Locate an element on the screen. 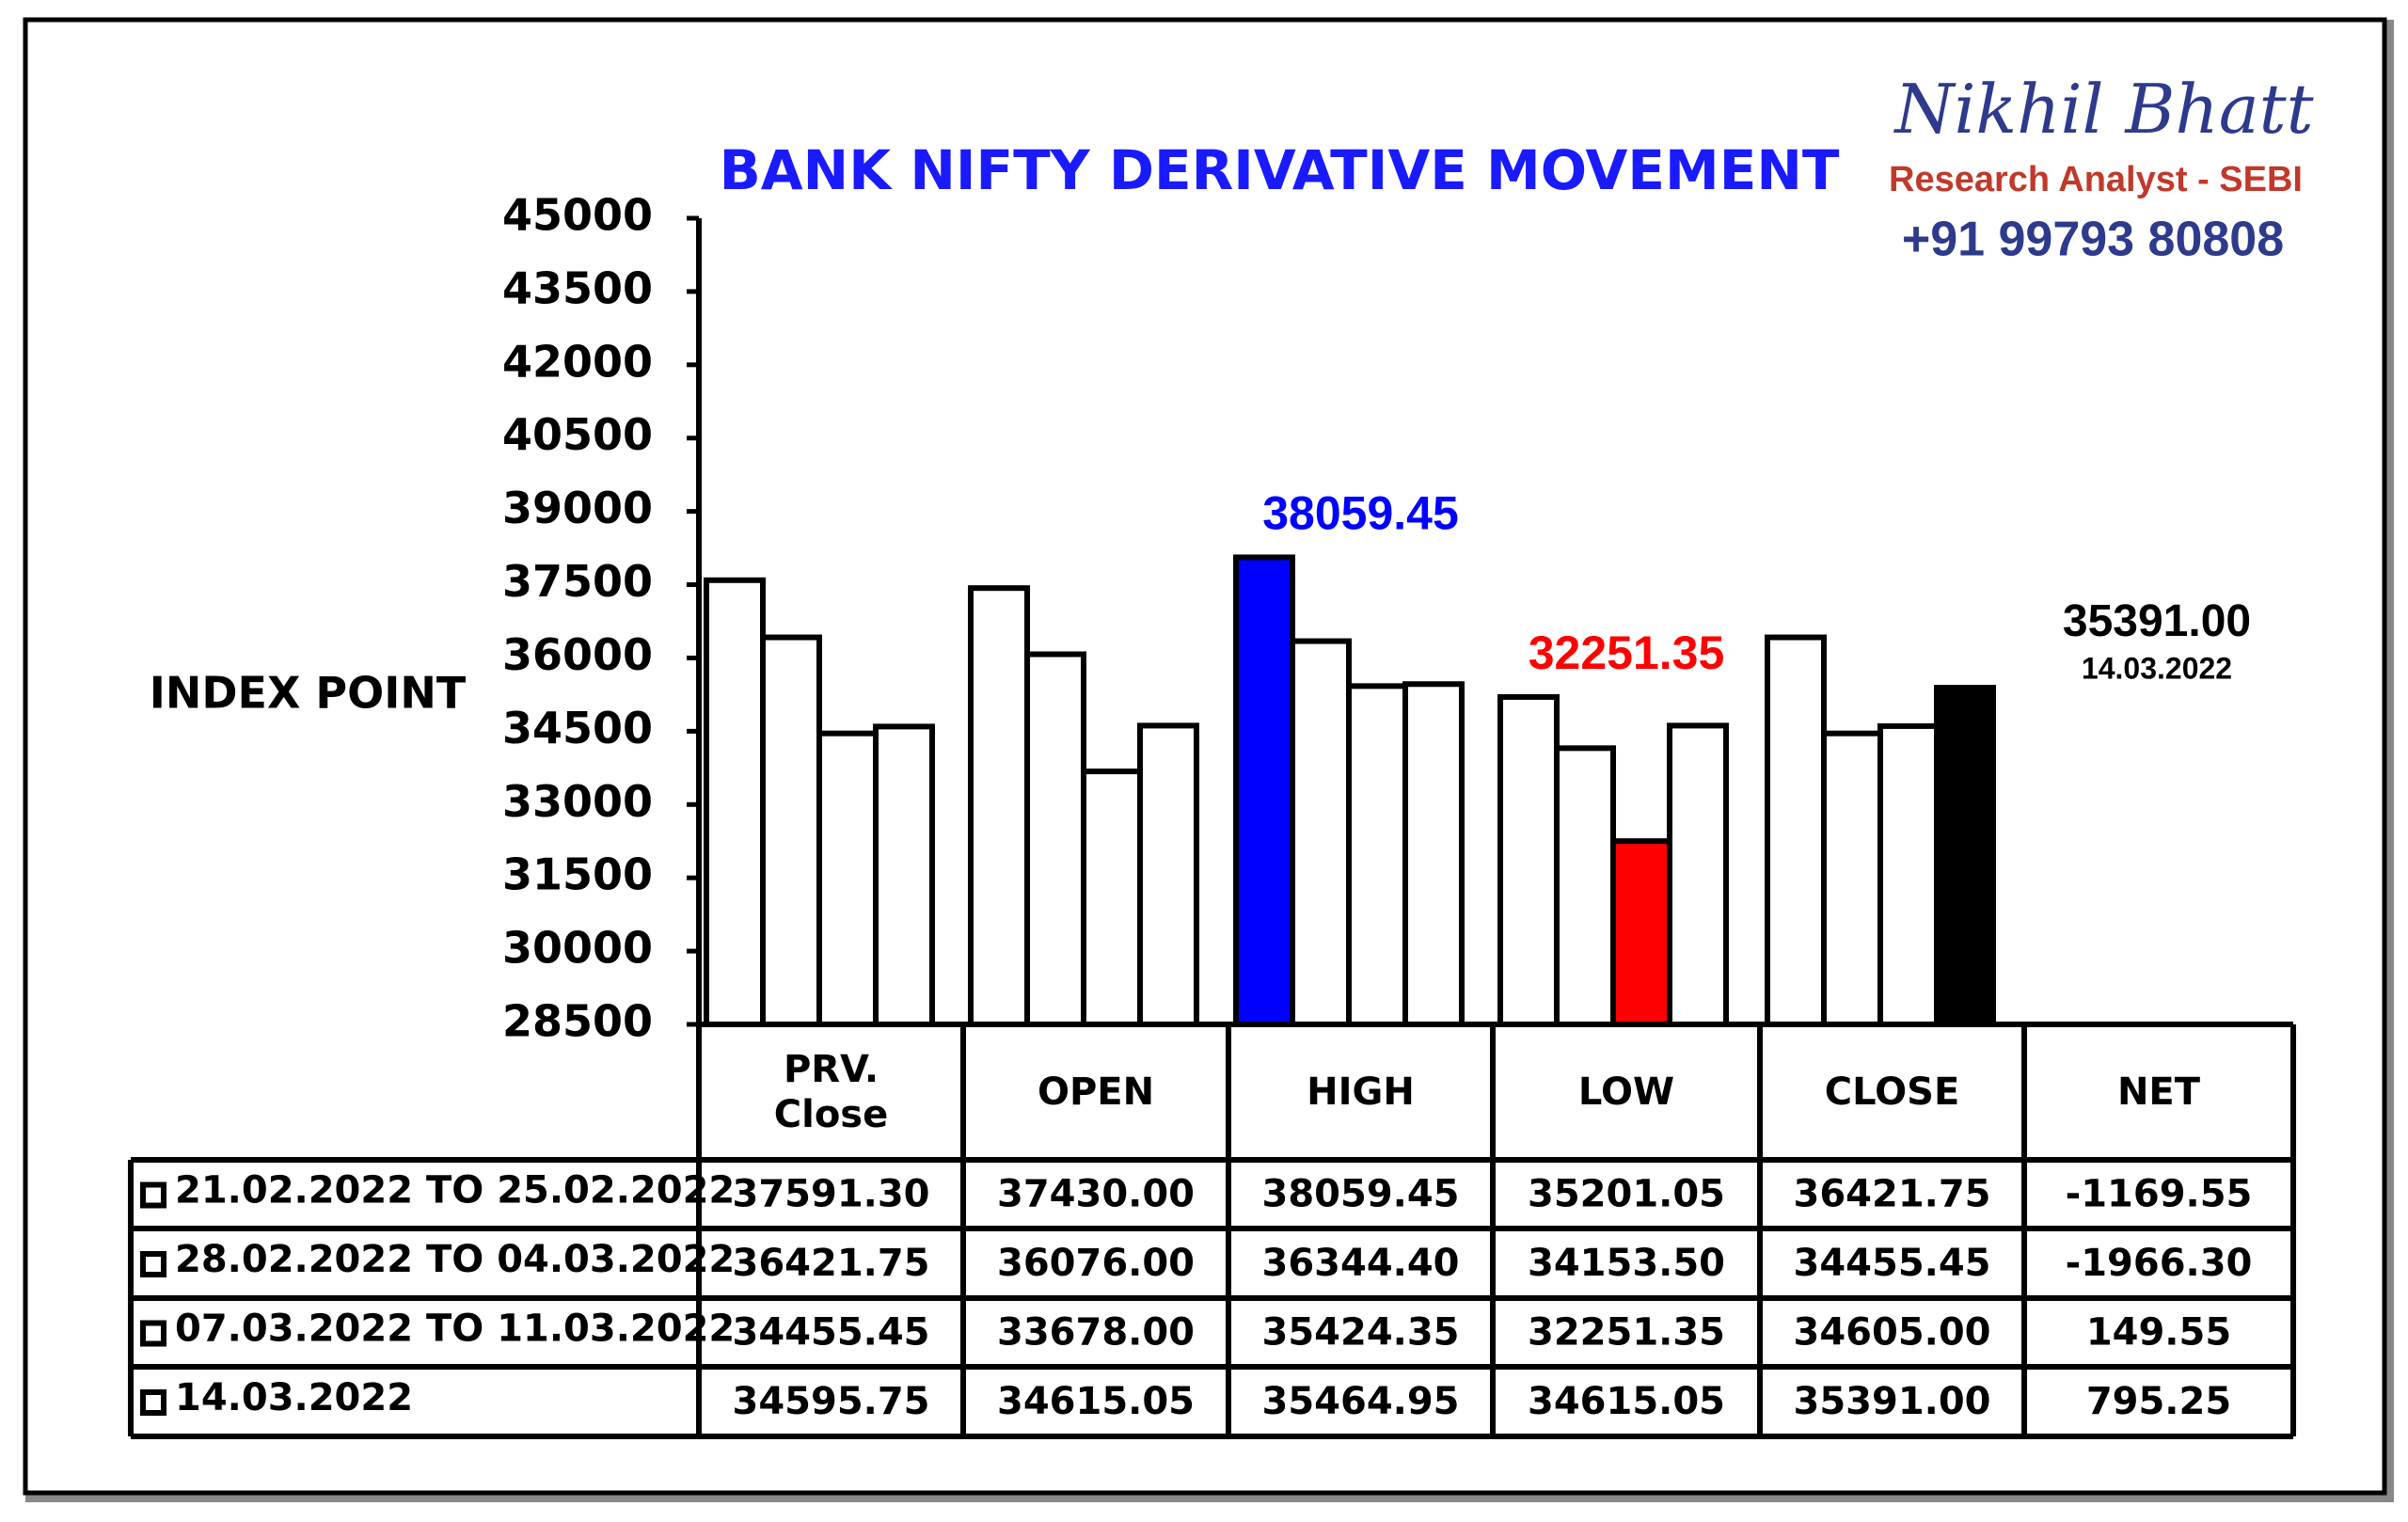 The image size is (2408, 1522). header-text: PRV. Close is located at coordinates (831, 1092).